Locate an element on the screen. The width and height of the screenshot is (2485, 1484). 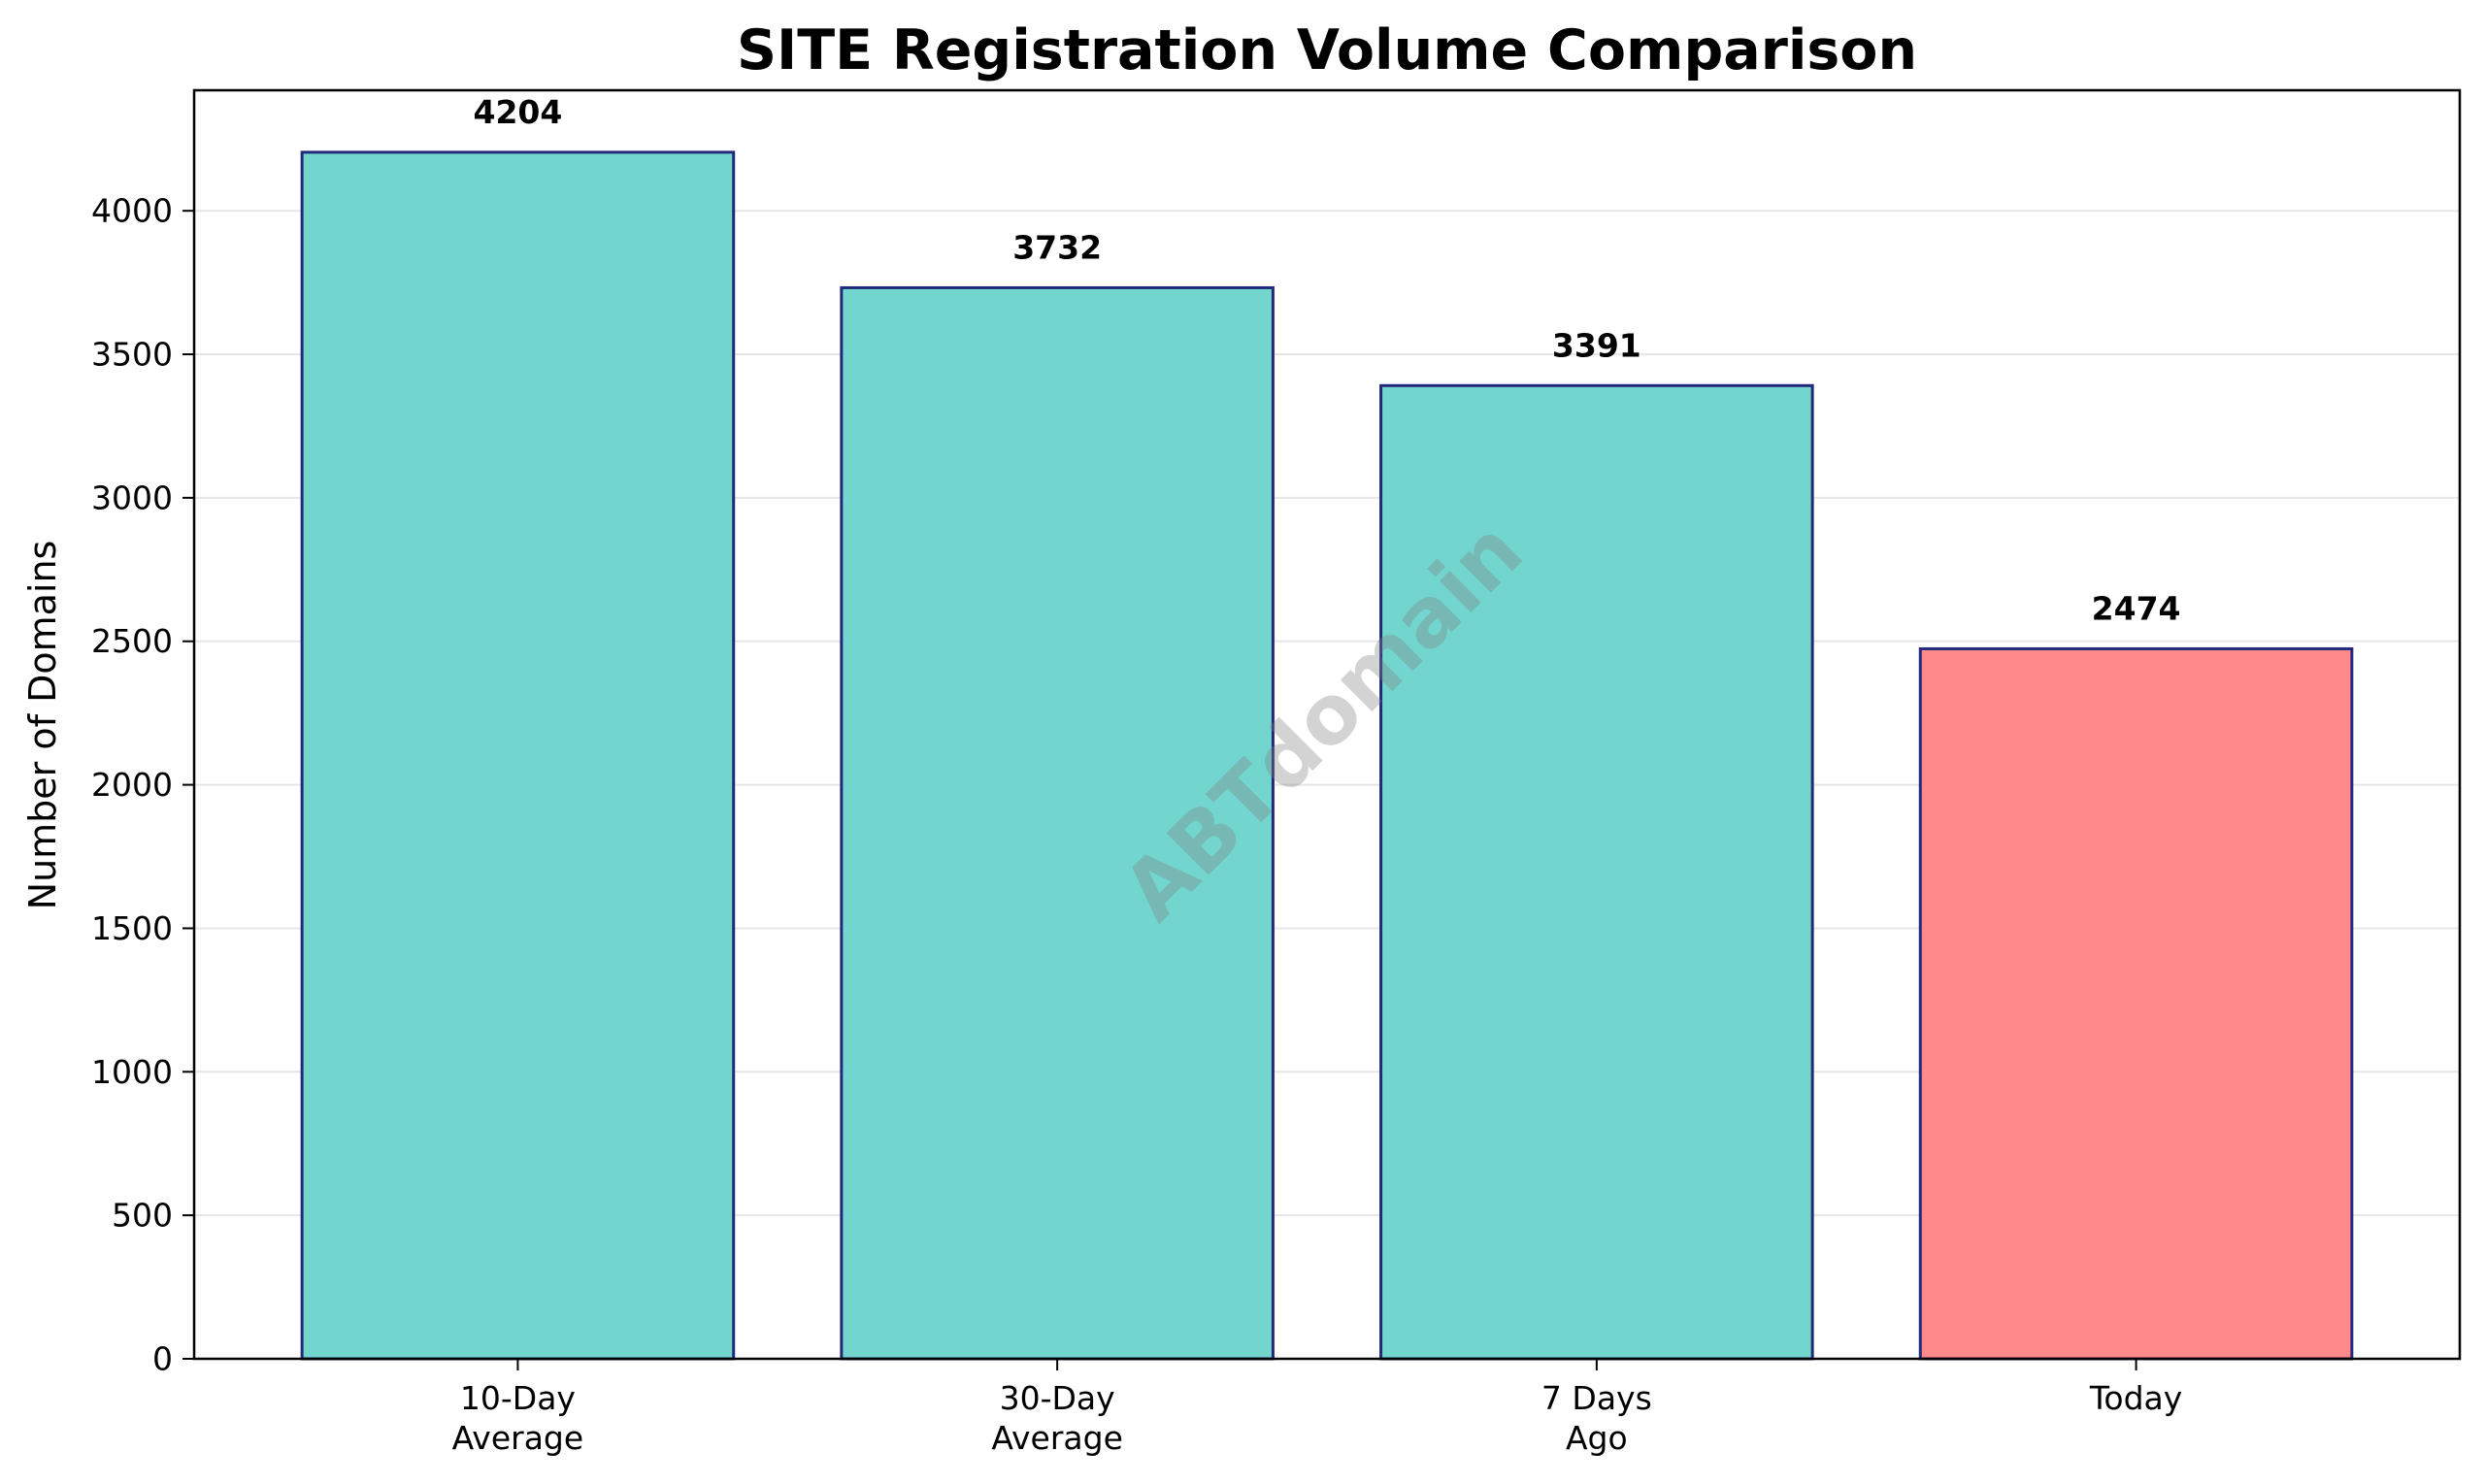
y-axis-label: Number of Domains is located at coordinates (42, 725).